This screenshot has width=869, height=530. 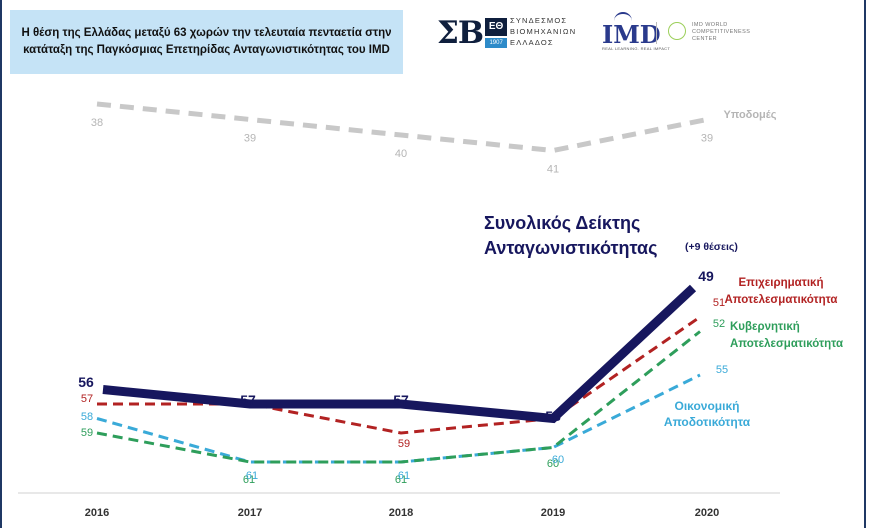 What do you see at coordinates (86, 382) in the screenshot?
I see `overall-data-label: 56` at bounding box center [86, 382].